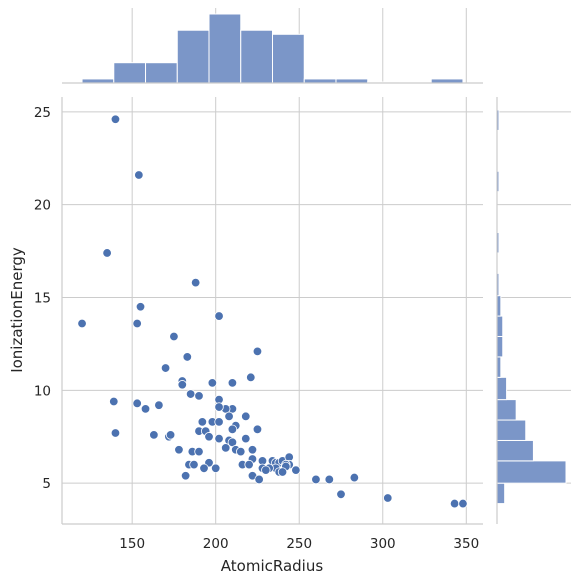 The height and width of the screenshot is (584, 579). What do you see at coordinates (533, 310) in the screenshot?
I see `right-marginal-histogram` at bounding box center [533, 310].